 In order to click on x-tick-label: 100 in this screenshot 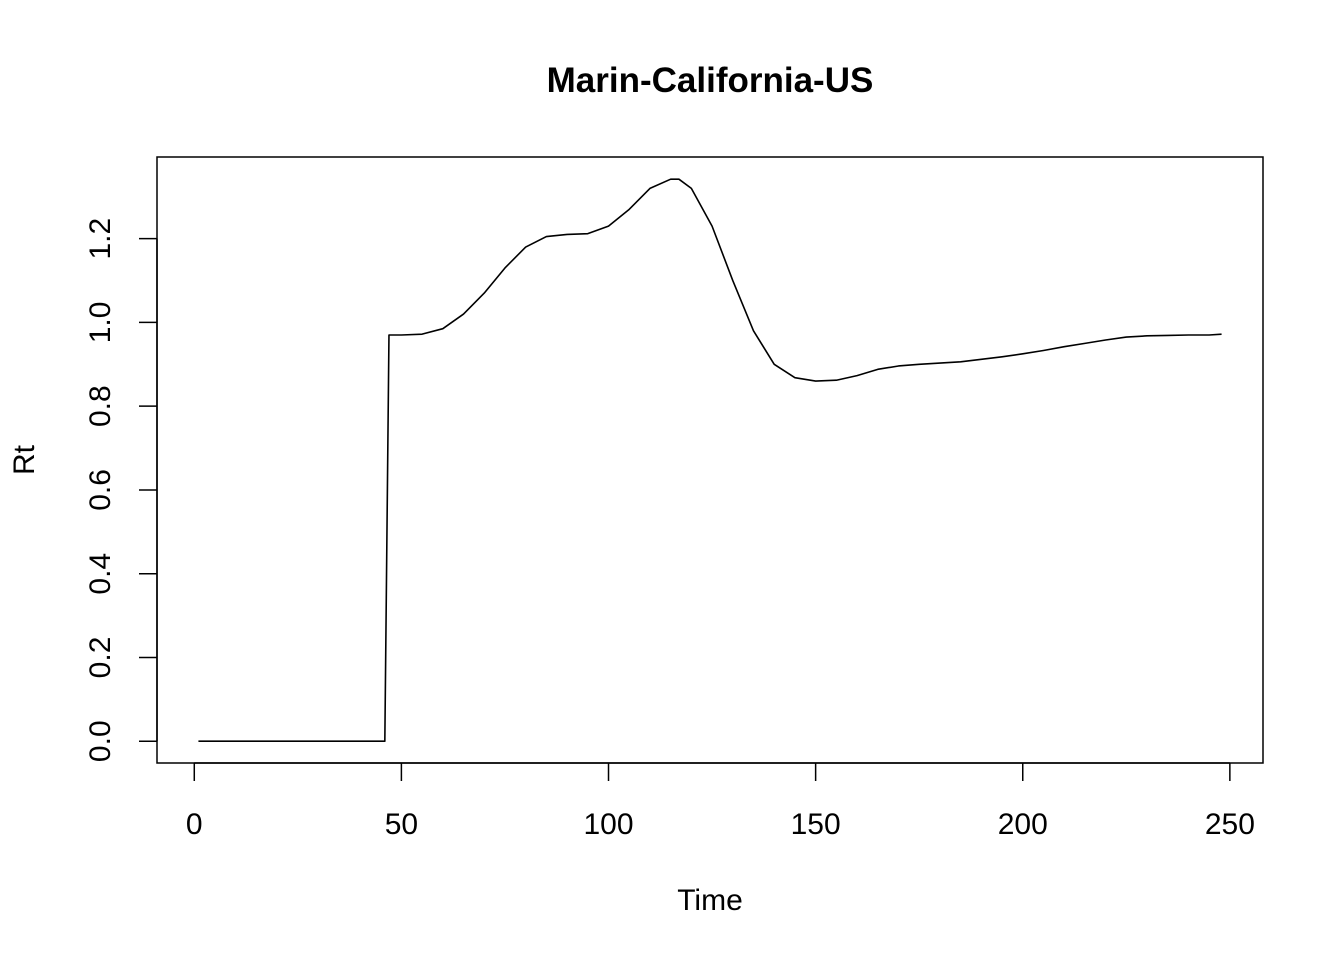, I will do `click(608, 824)`.